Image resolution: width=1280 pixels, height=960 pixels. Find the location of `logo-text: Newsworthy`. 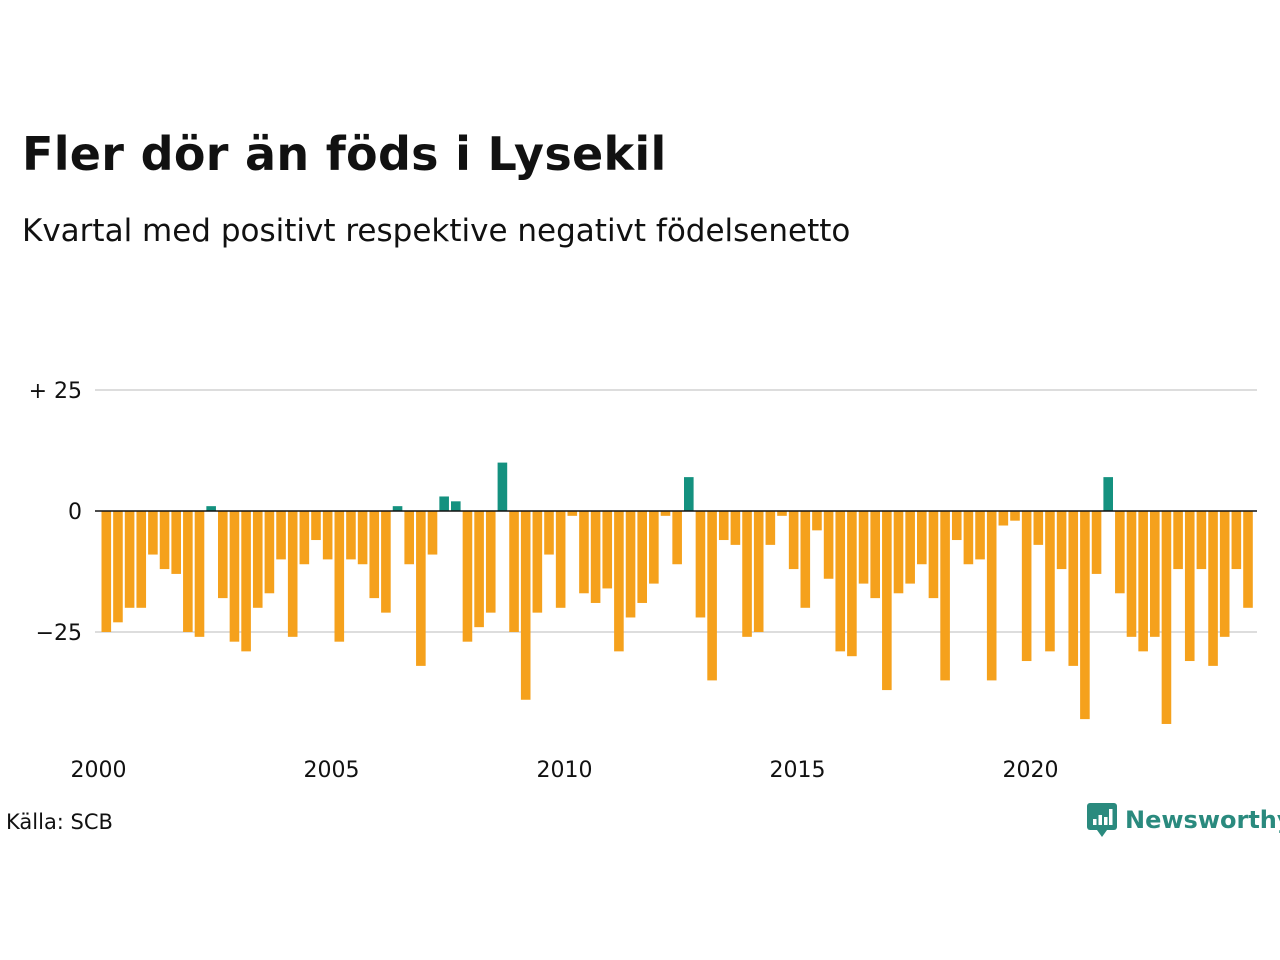

logo-text: Newsworthy is located at coordinates (1202, 820).